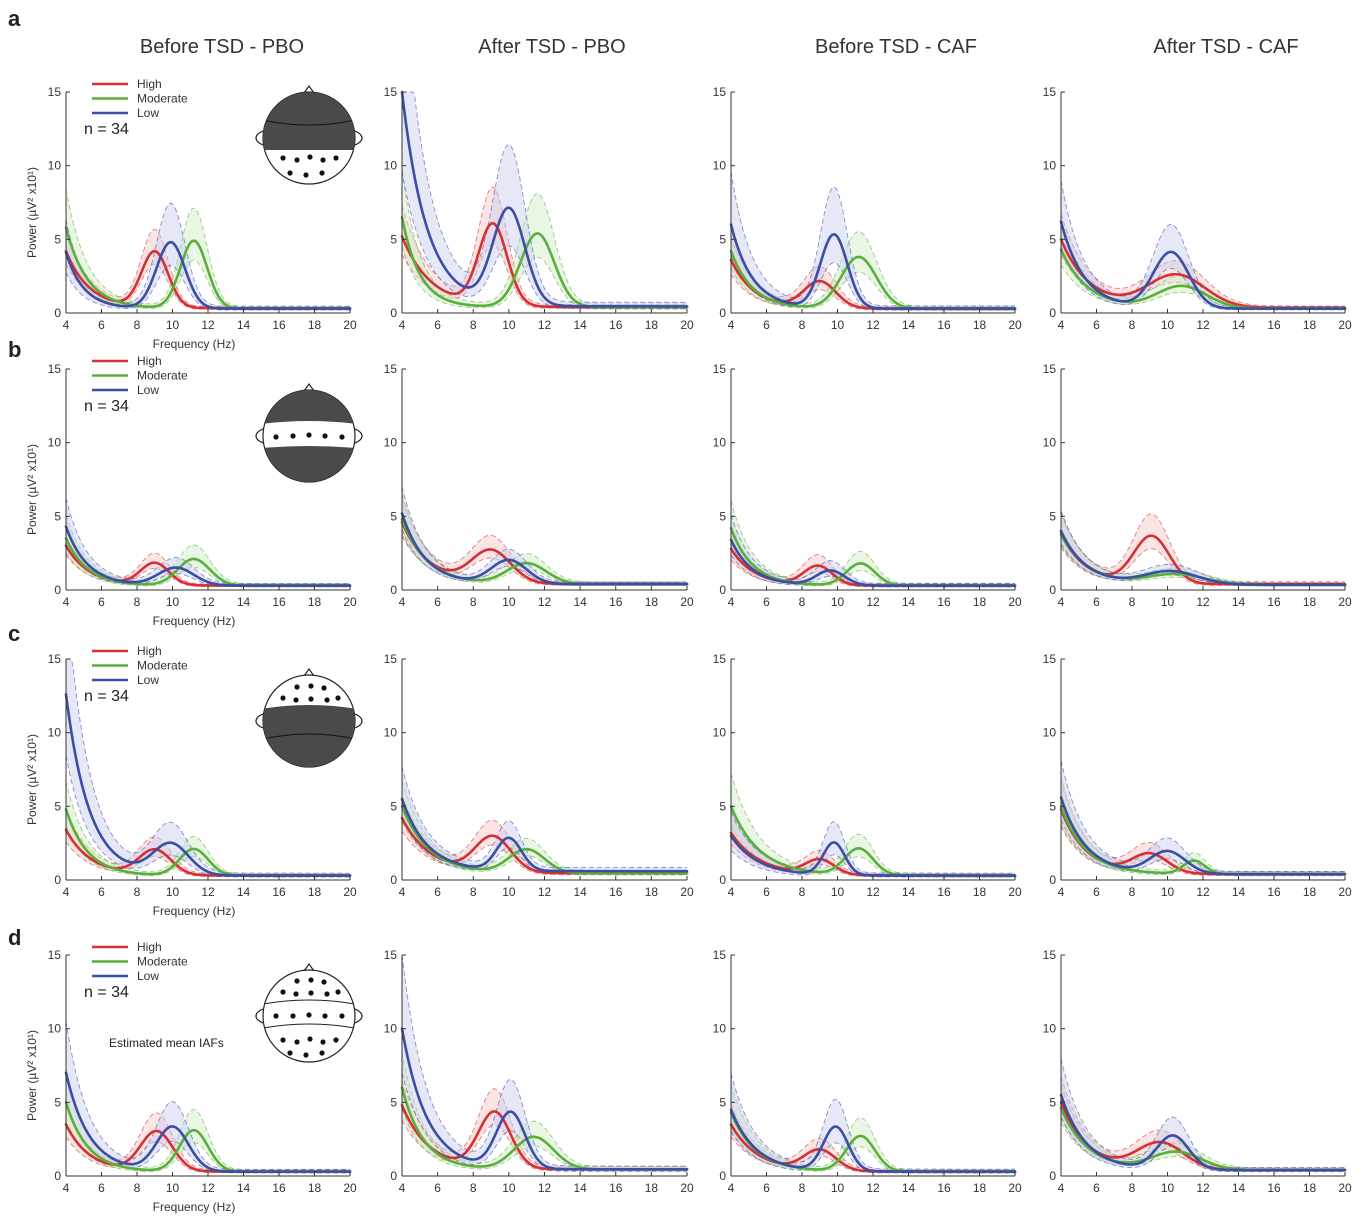 The height and width of the screenshot is (1219, 1363). Describe the element at coordinates (1225, 47) in the screenshot. I see `column-title: After TSD - CAF` at that location.